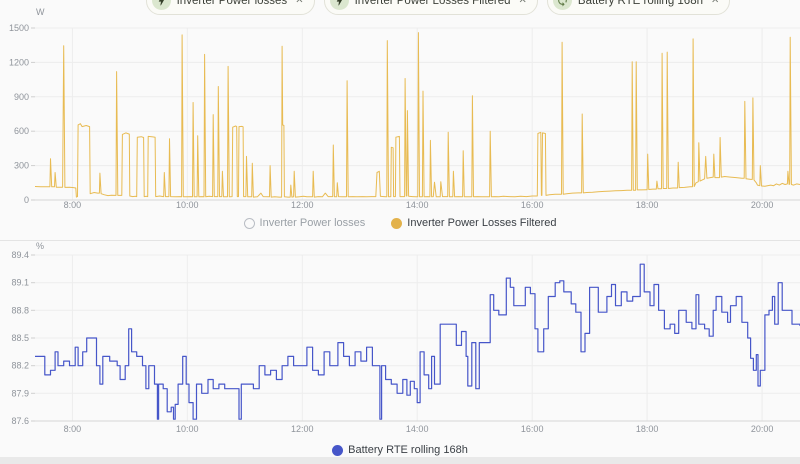  Describe the element at coordinates (430, 7) in the screenshot. I see `entity-chip-inverter-power-losses-filtered: Inverter Power Losses Filtered ✕` at that location.